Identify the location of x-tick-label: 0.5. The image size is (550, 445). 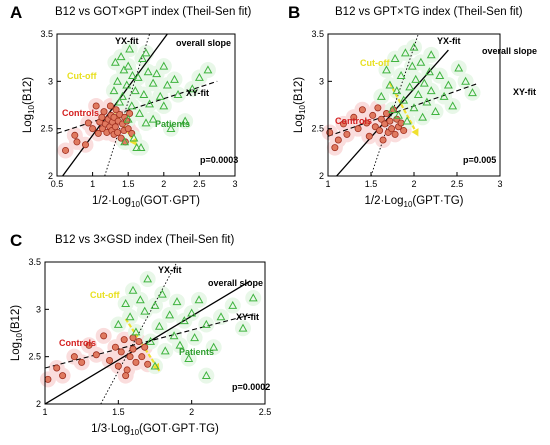
(57, 184).